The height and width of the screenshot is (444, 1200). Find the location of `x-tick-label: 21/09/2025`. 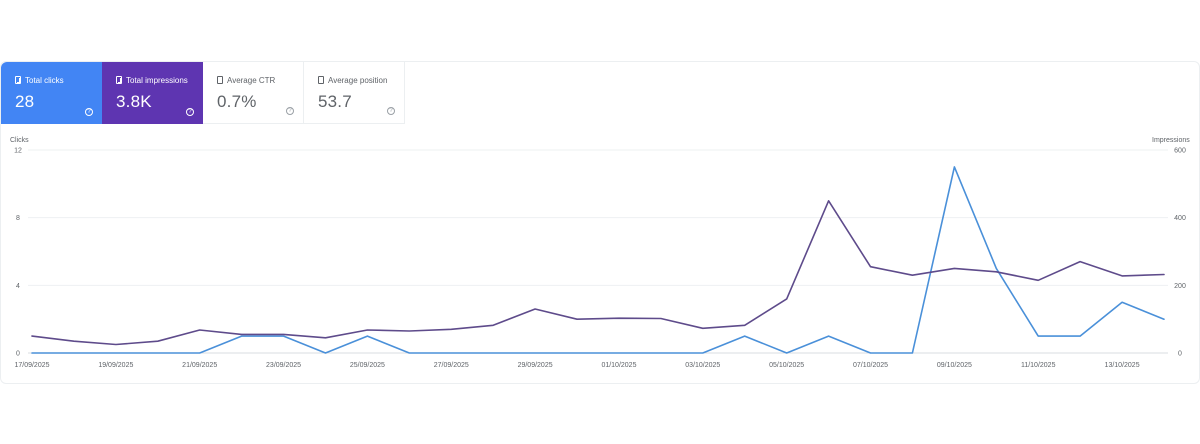

x-tick-label: 21/09/2025 is located at coordinates (199, 365).